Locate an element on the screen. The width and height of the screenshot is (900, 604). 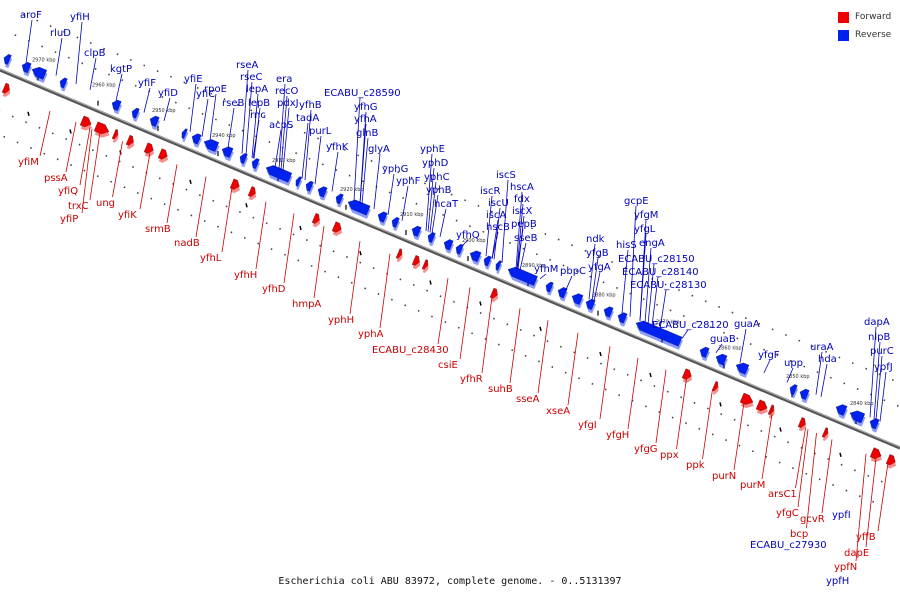
gene-label: nadB is located at coordinates (187, 243).